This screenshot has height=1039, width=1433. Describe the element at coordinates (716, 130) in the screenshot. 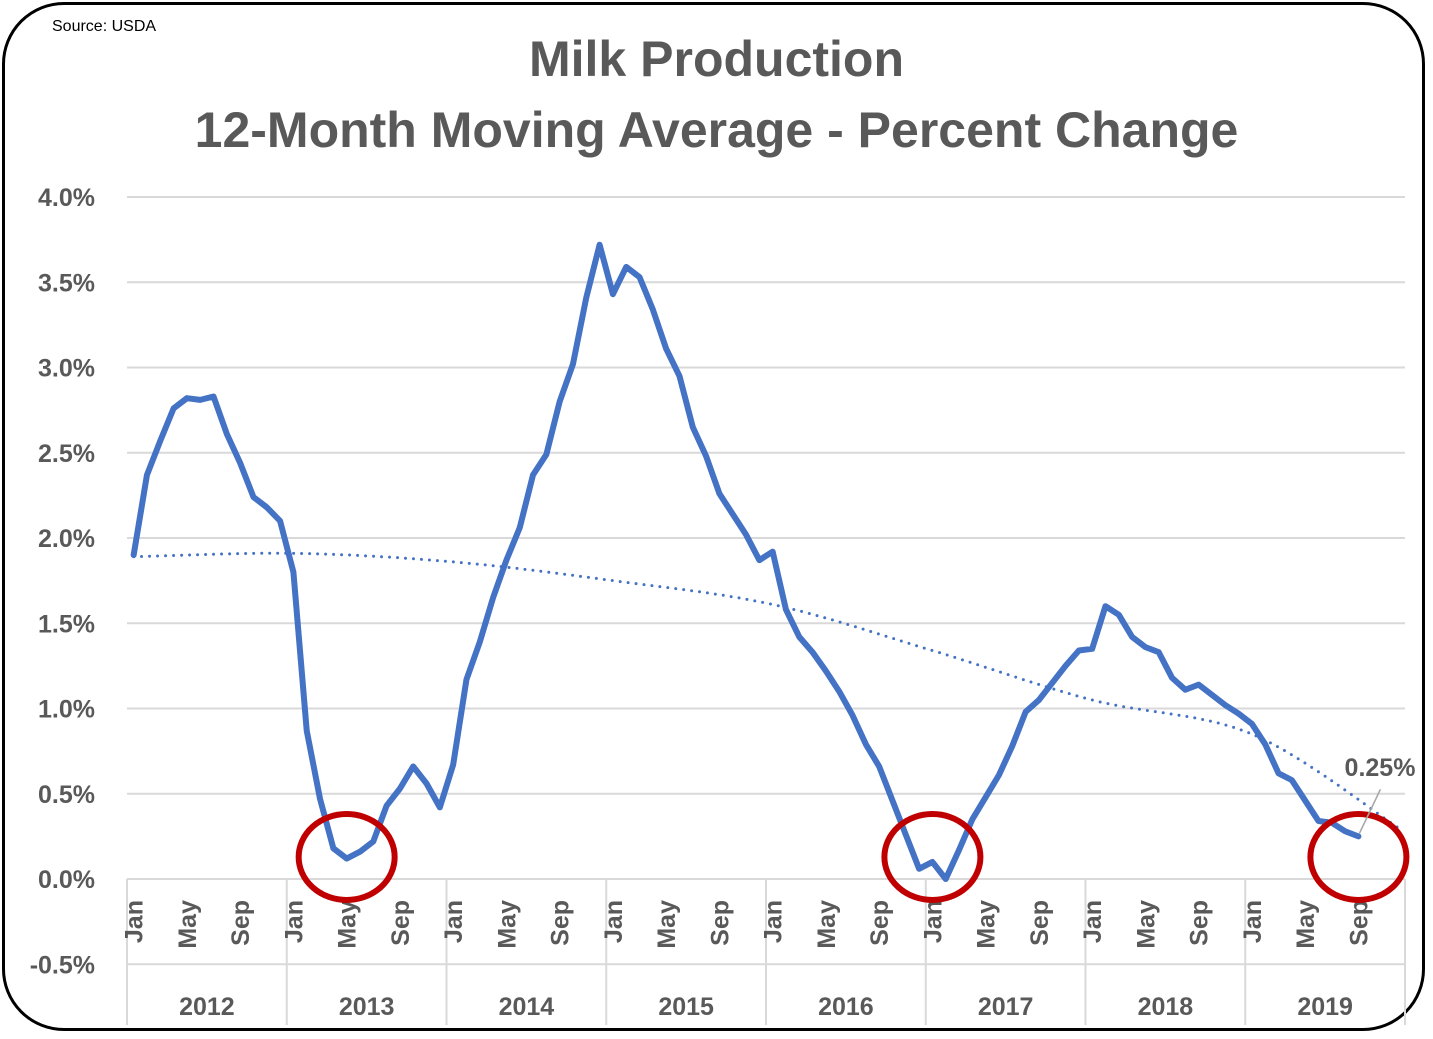

I see `chart-subtitle: 12-Month Moving Average - Percent Change` at that location.